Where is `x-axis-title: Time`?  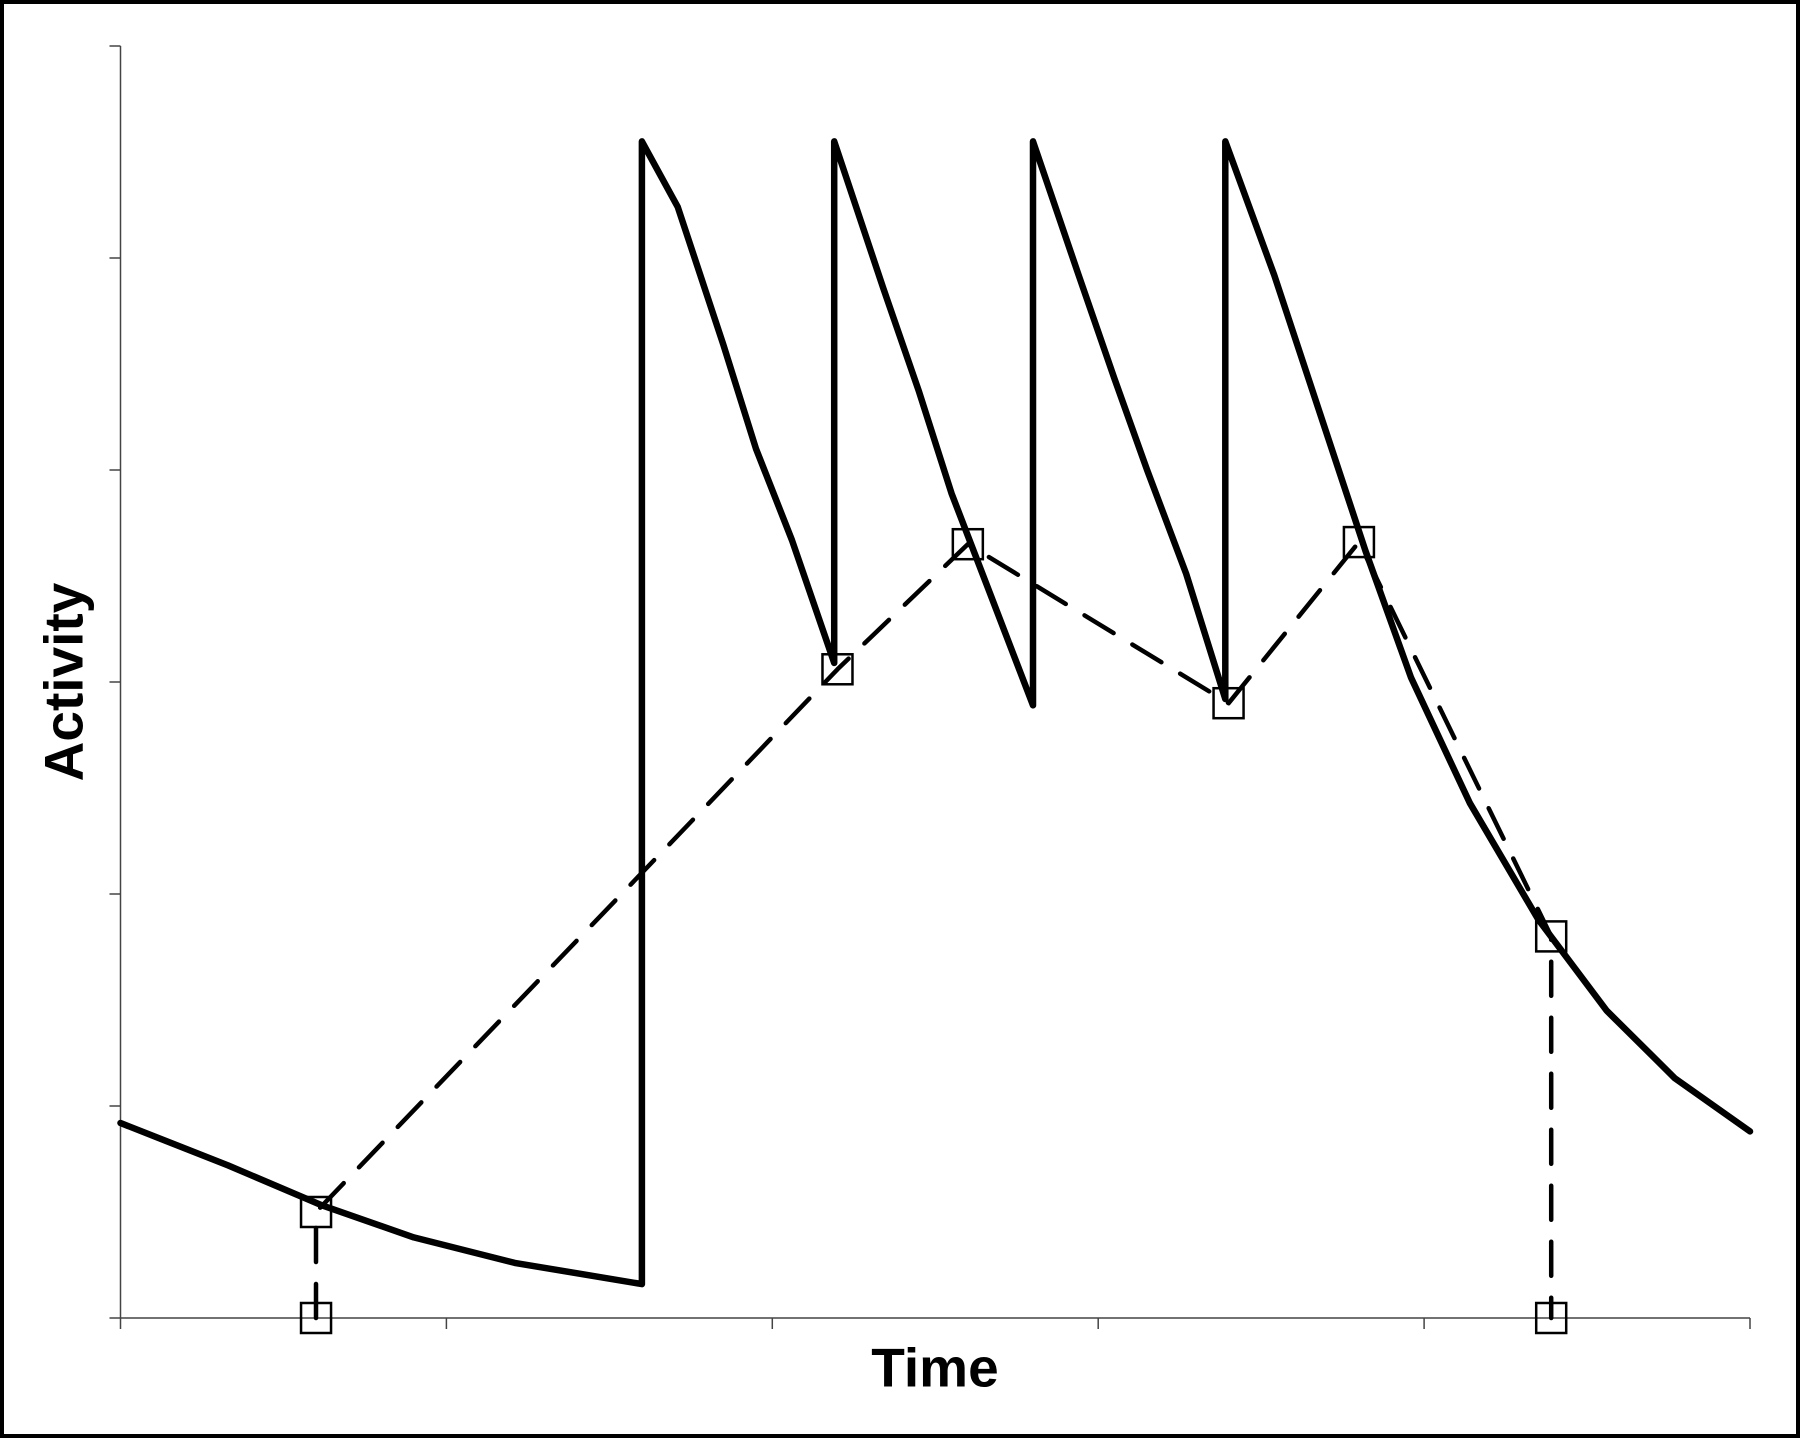 x-axis-title: Time is located at coordinates (934, 1368).